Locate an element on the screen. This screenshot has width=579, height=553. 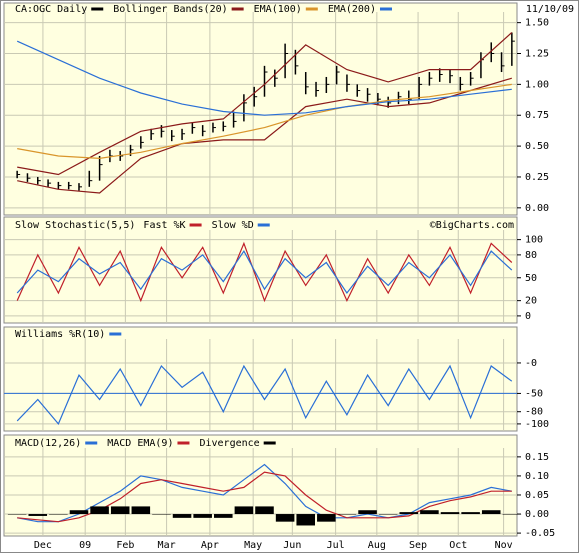
y-tick-label: 0.15 is located at coordinates (537, 457).